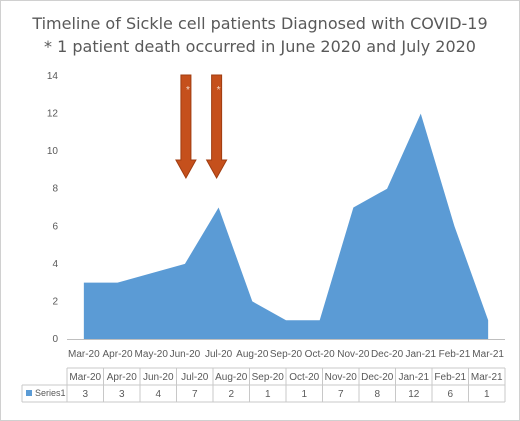  What do you see at coordinates (320, 354) in the screenshot?
I see `x-tick-label: Oct-20` at bounding box center [320, 354].